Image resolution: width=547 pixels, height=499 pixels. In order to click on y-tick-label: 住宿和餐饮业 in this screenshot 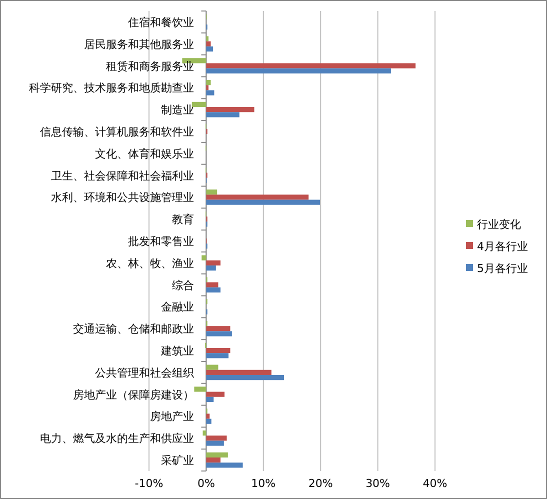, I will do `click(161, 22)`.